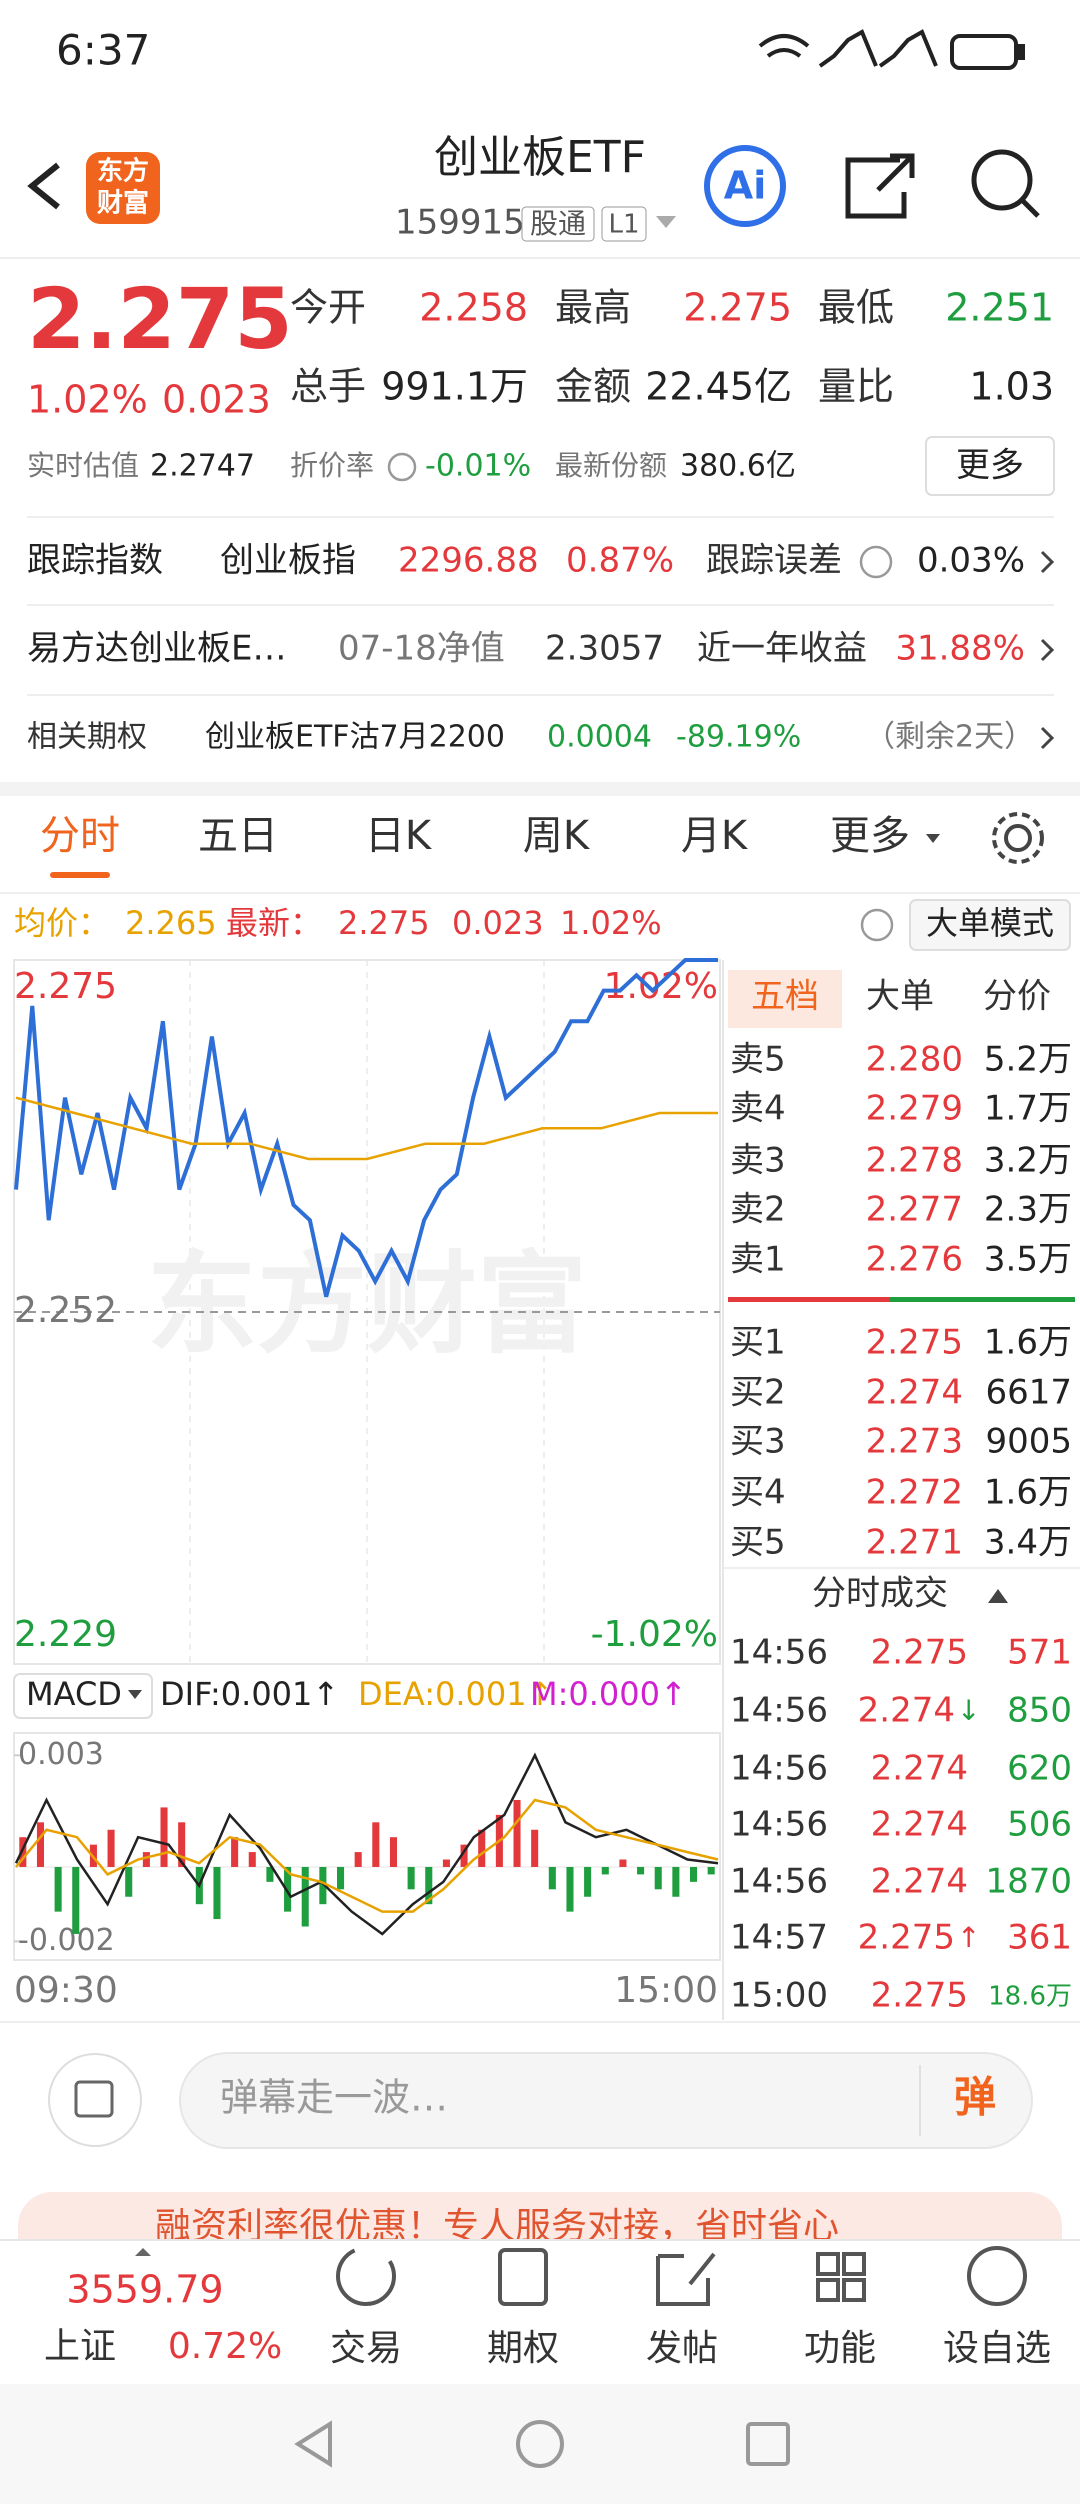 This screenshot has width=1080, height=2504. What do you see at coordinates (95, 561) in the screenshot?
I see `info-row-text: 跟踪指数` at bounding box center [95, 561].